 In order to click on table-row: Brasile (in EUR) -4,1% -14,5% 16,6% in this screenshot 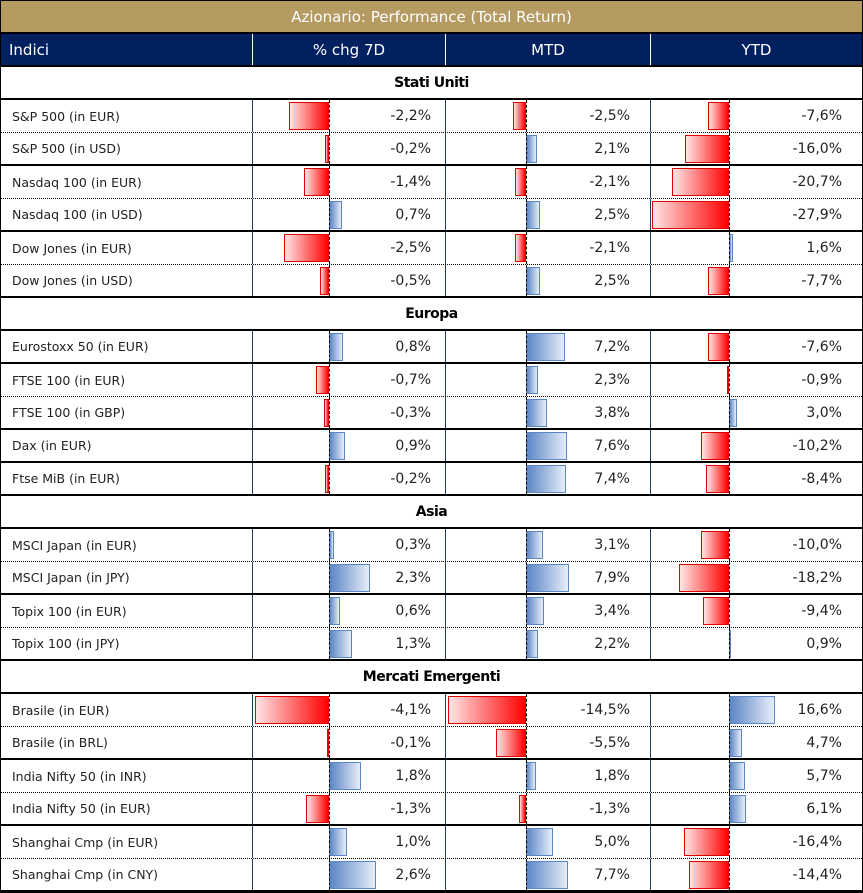, I will do `click(431, 710)`.